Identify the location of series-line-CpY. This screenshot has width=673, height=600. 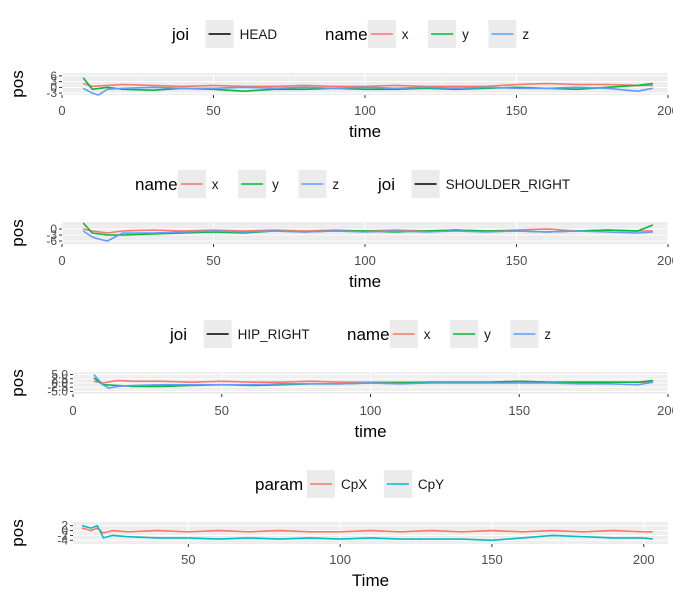
(367, 533).